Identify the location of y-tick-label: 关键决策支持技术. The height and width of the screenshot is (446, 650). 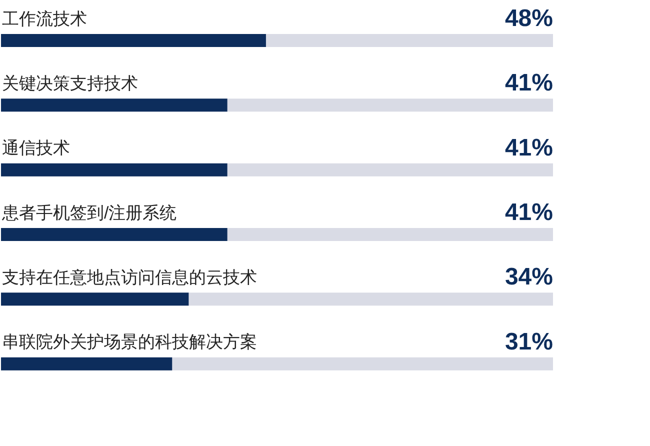
(70, 83).